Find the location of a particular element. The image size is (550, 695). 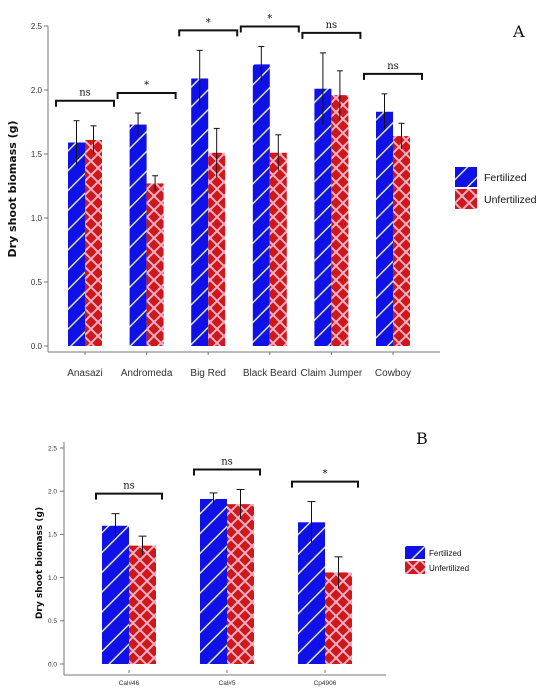

panel-label-b: B is located at coordinates (422, 438).